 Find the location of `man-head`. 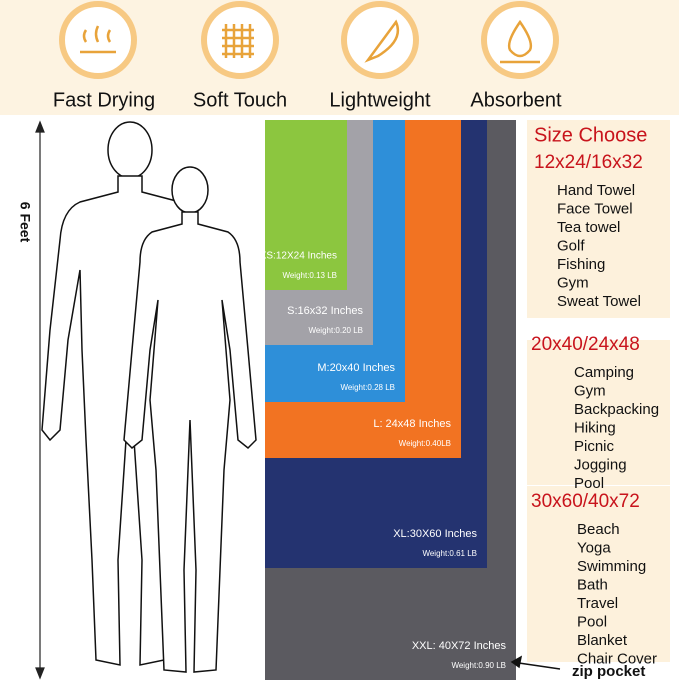

man-head is located at coordinates (130, 150).